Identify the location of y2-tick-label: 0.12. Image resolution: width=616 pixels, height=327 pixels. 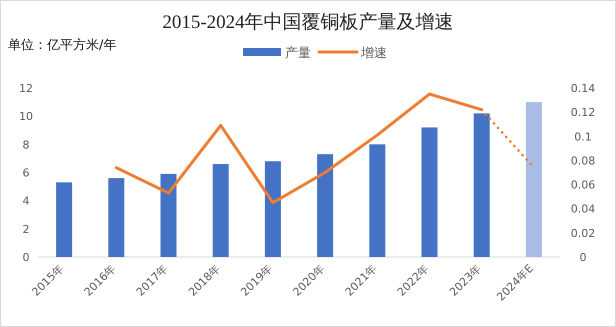
(583, 113).